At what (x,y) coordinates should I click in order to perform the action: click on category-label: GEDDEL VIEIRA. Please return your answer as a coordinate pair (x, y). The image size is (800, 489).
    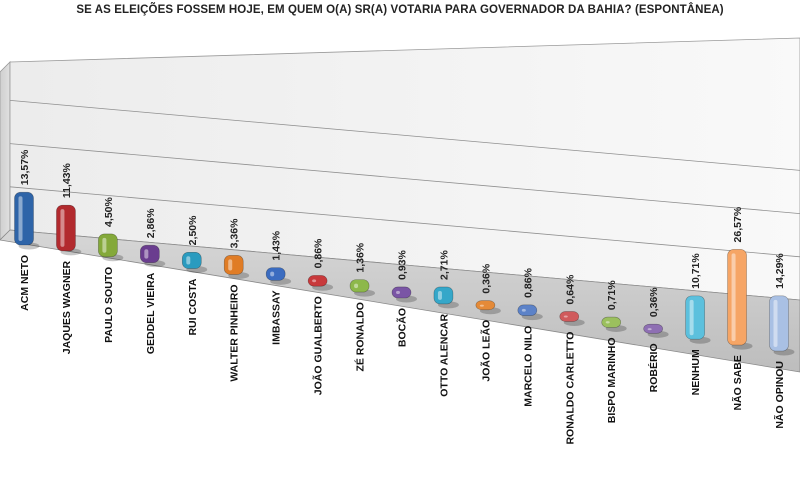
    Looking at the image, I should click on (151, 313).